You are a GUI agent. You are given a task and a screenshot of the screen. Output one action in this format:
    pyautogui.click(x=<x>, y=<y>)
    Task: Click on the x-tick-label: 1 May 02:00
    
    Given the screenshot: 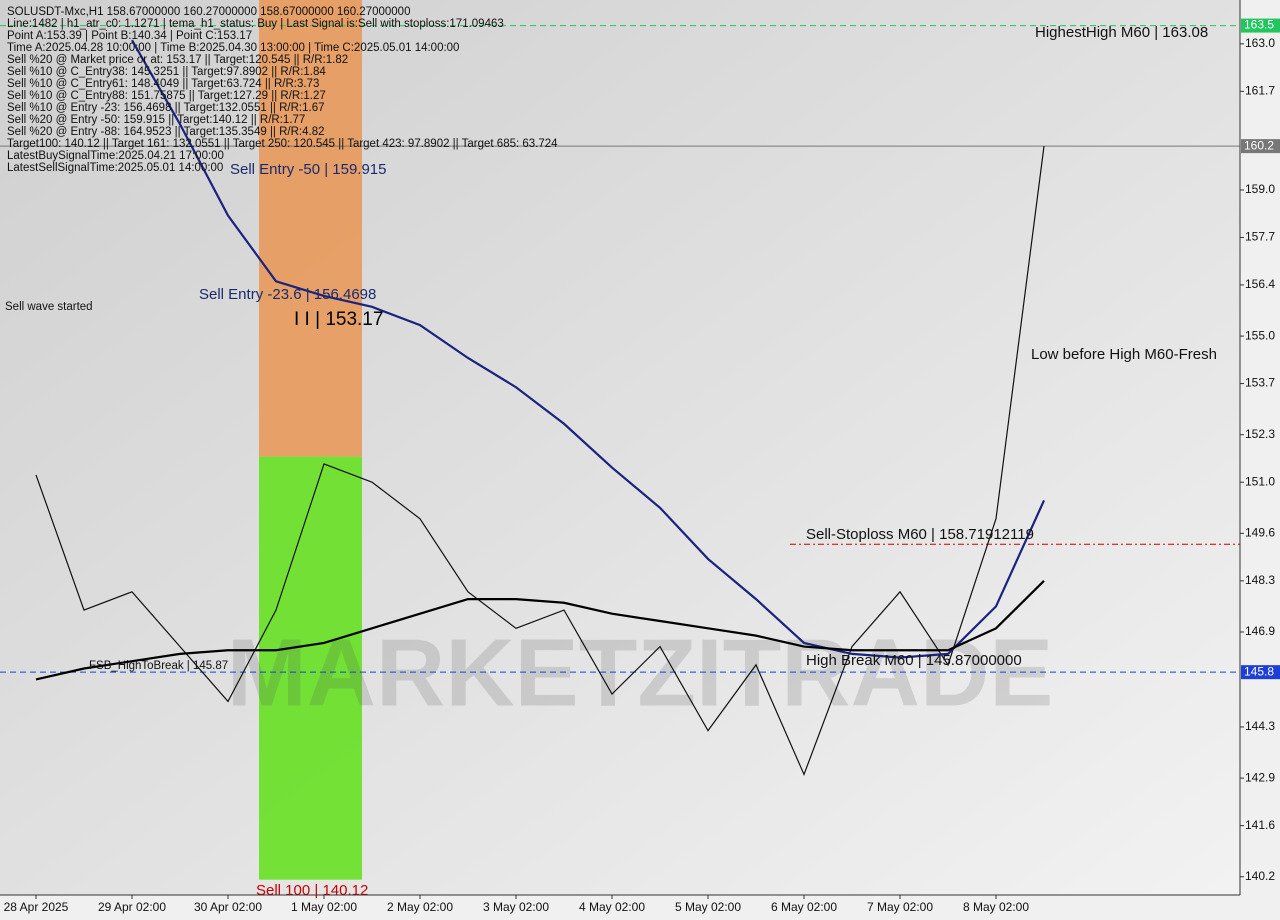 What is the action you would take?
    pyautogui.click(x=324, y=907)
    